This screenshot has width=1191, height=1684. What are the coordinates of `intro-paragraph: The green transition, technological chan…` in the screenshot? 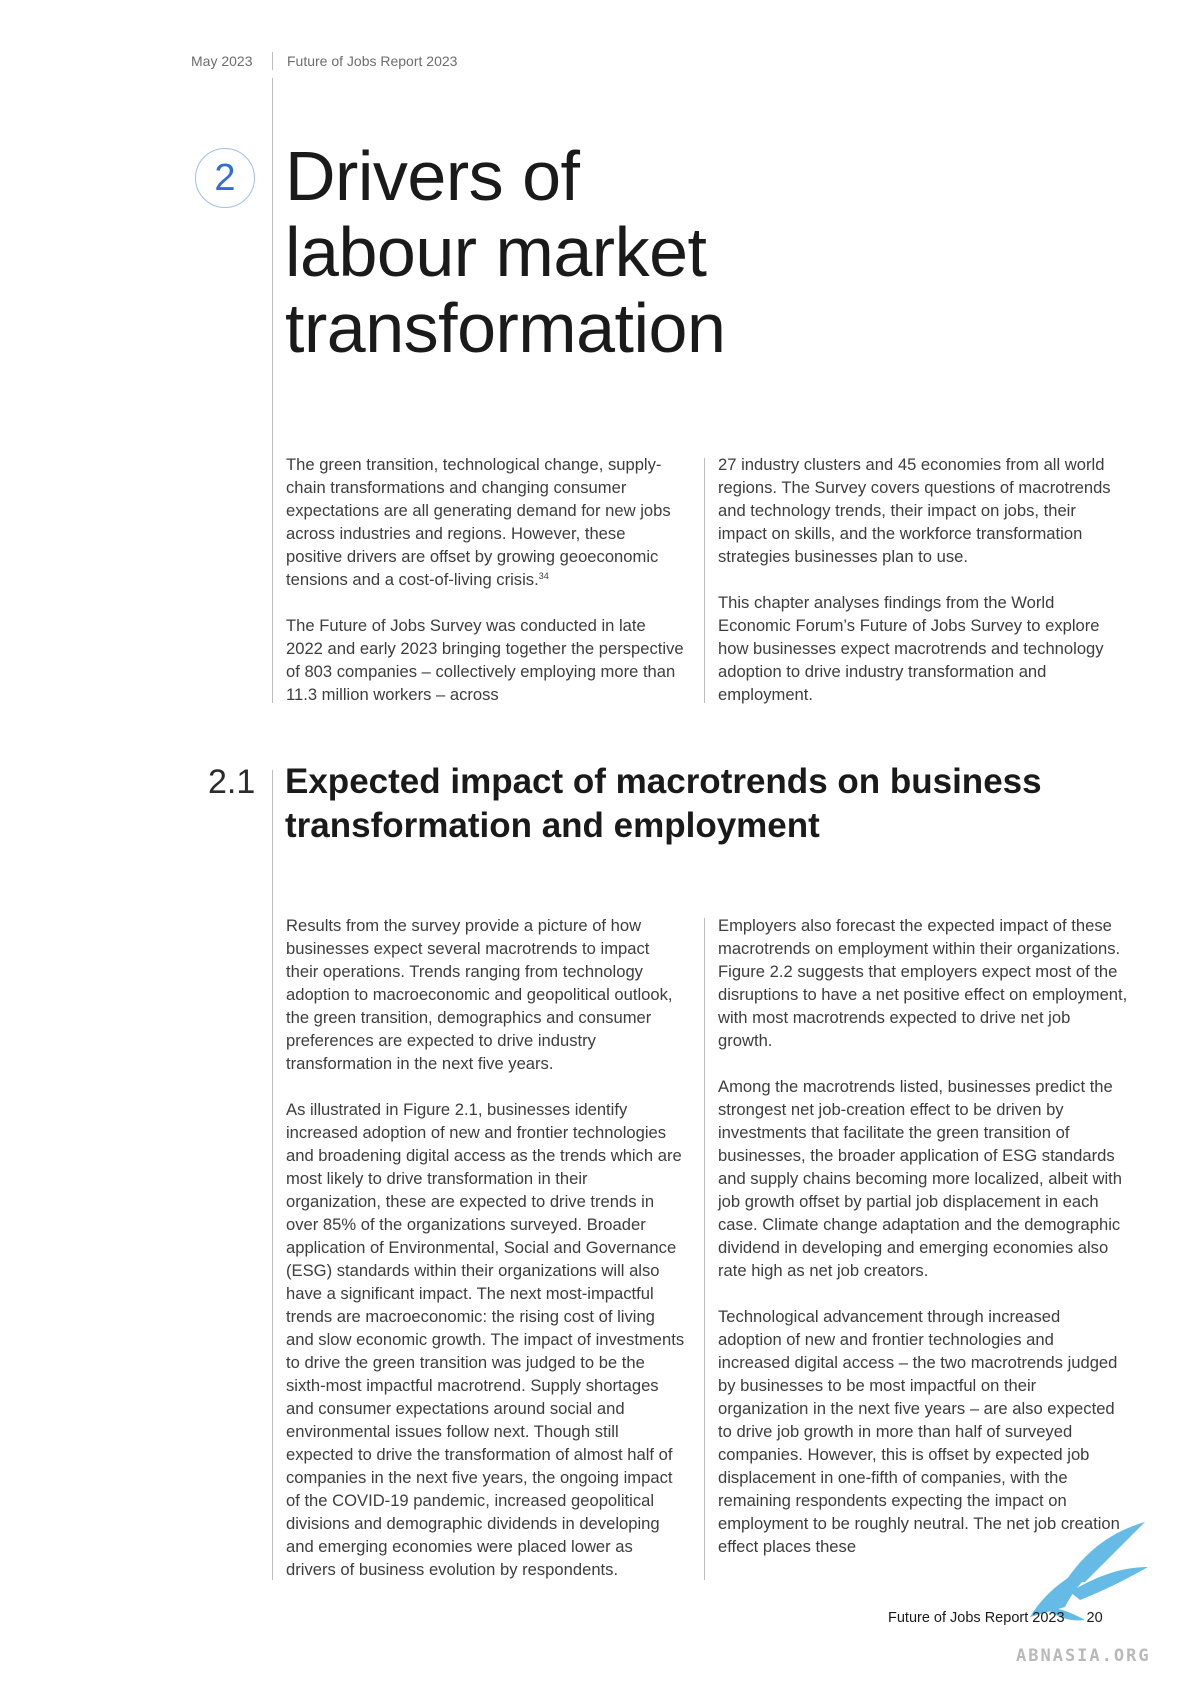 It's located at (486, 522).